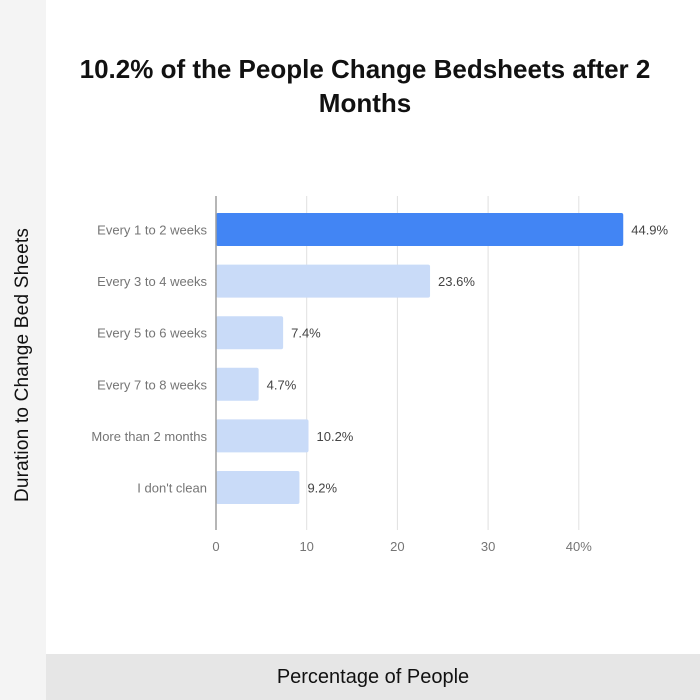 This screenshot has width=700, height=700. I want to click on value-label: 7.4%, so click(306, 333).